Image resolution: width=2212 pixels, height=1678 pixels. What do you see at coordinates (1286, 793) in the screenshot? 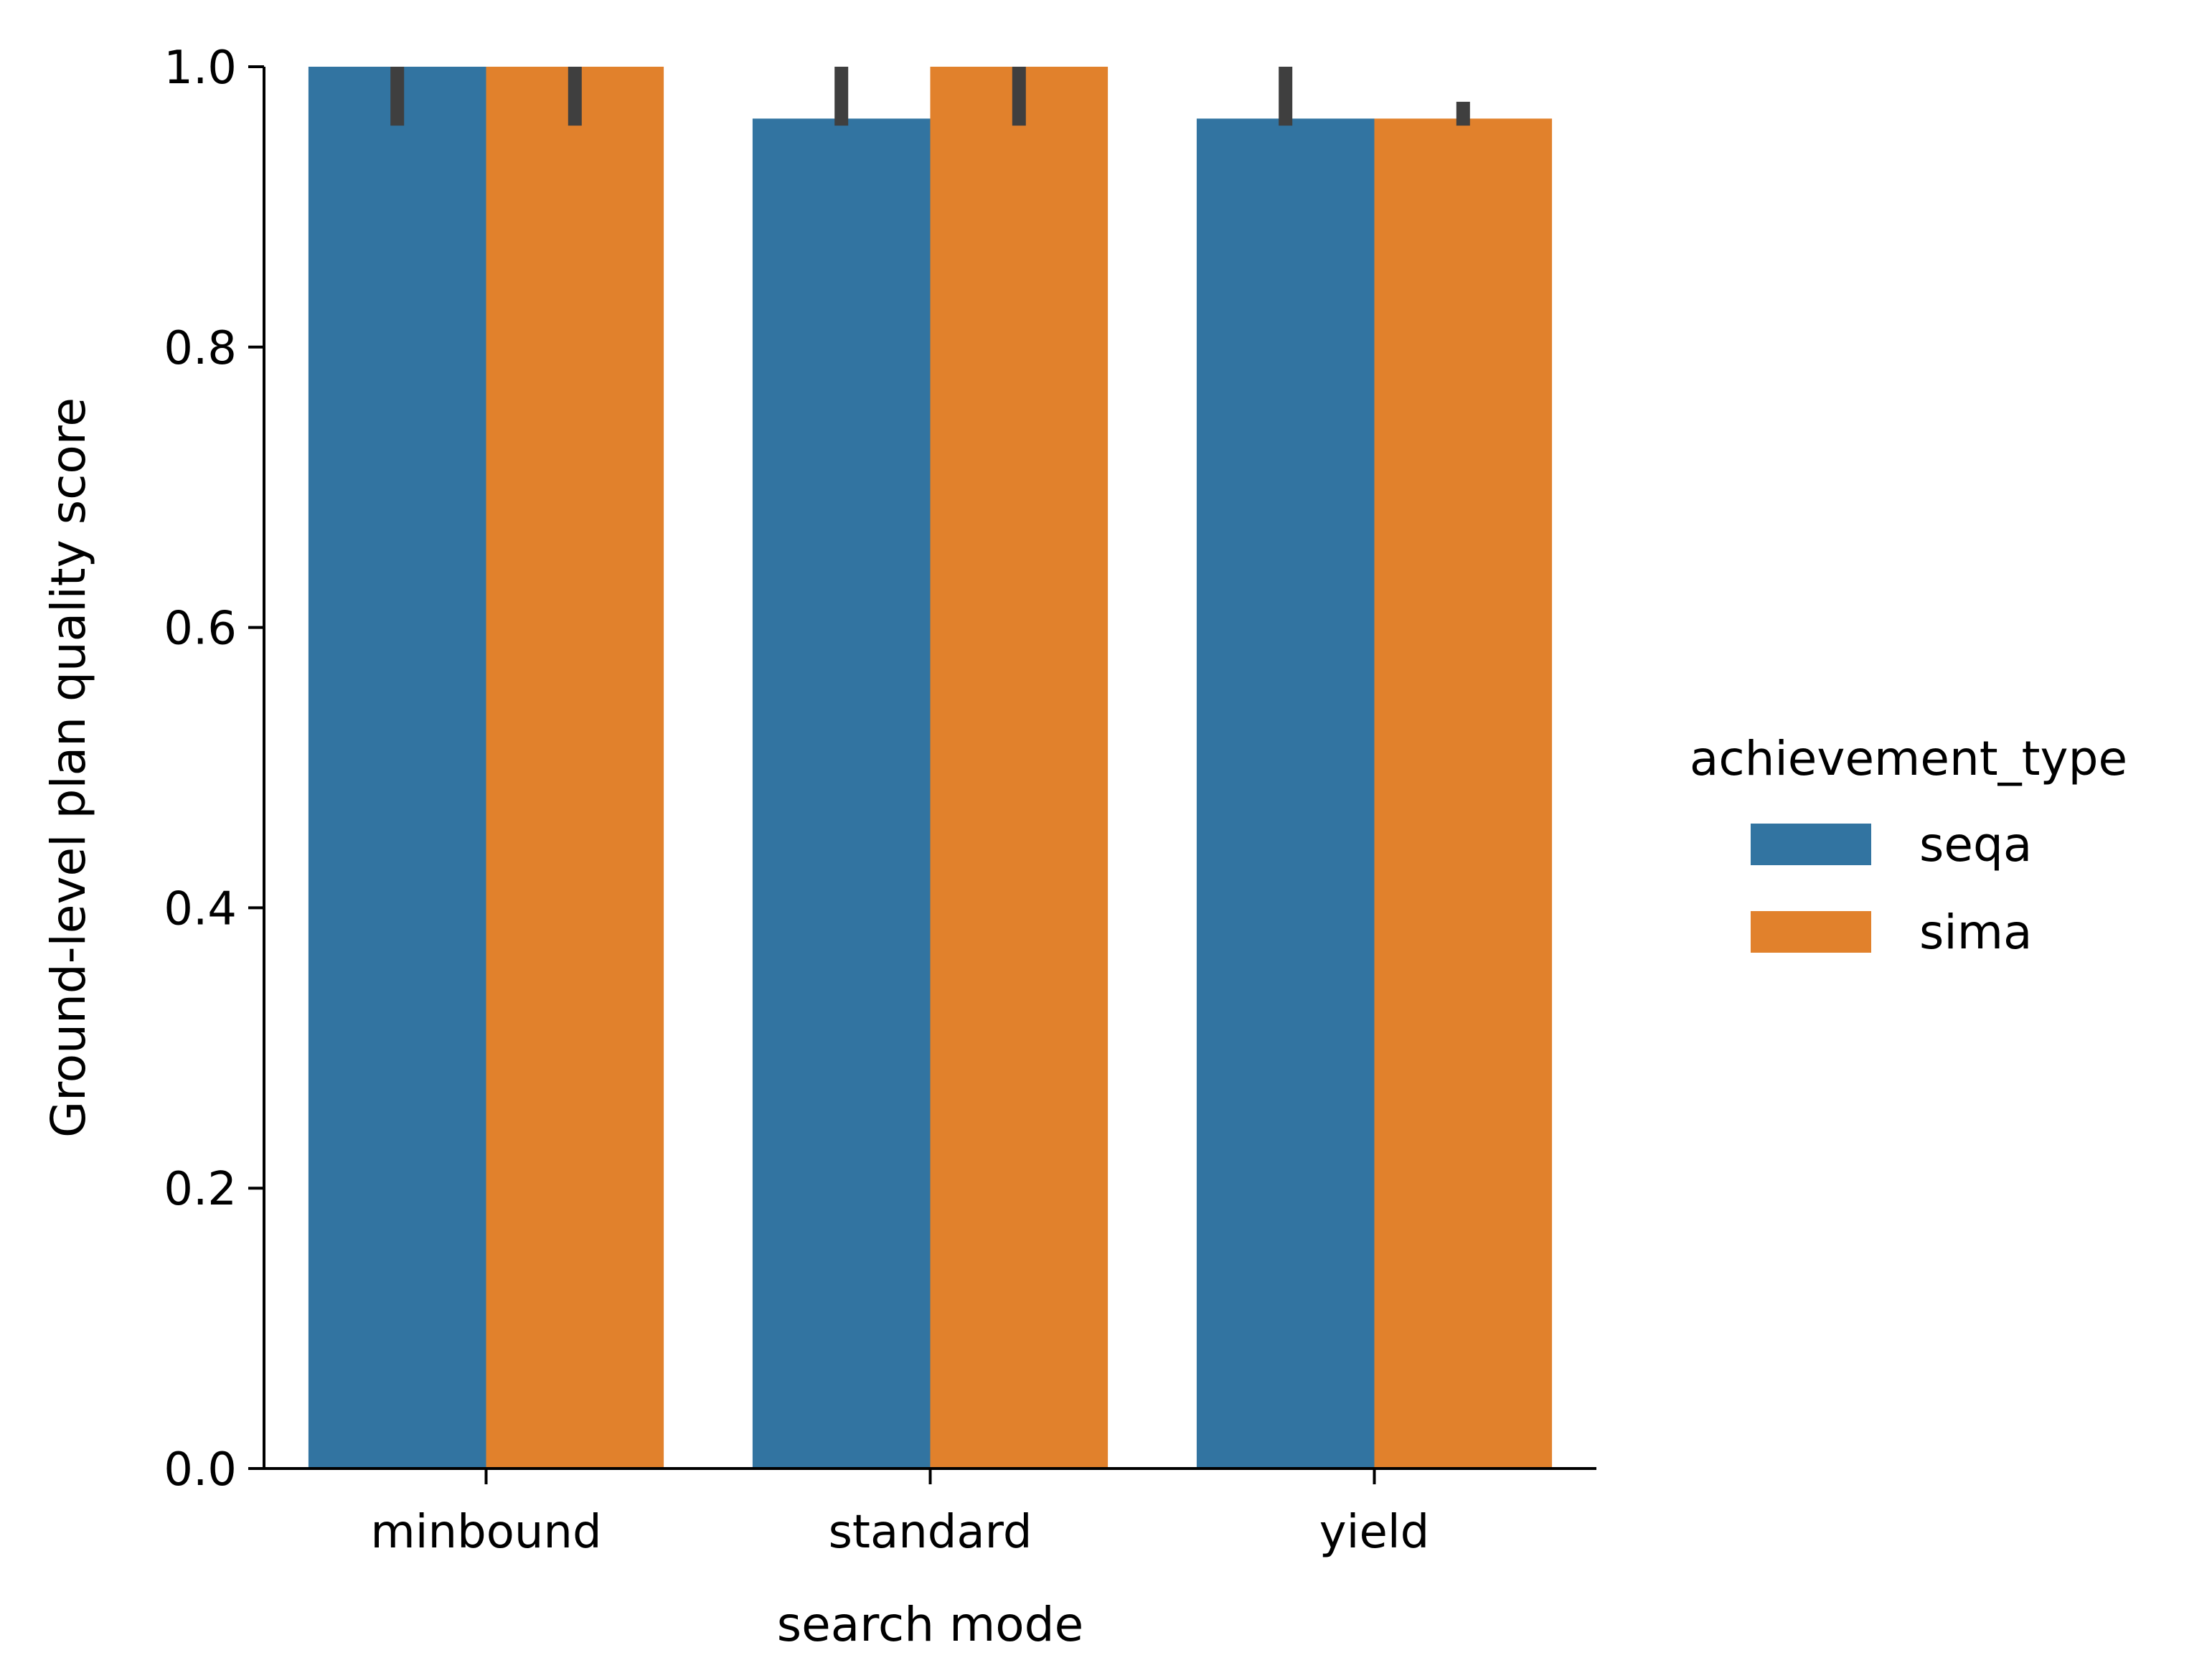
I see `bar-seqa-yield` at bounding box center [1286, 793].